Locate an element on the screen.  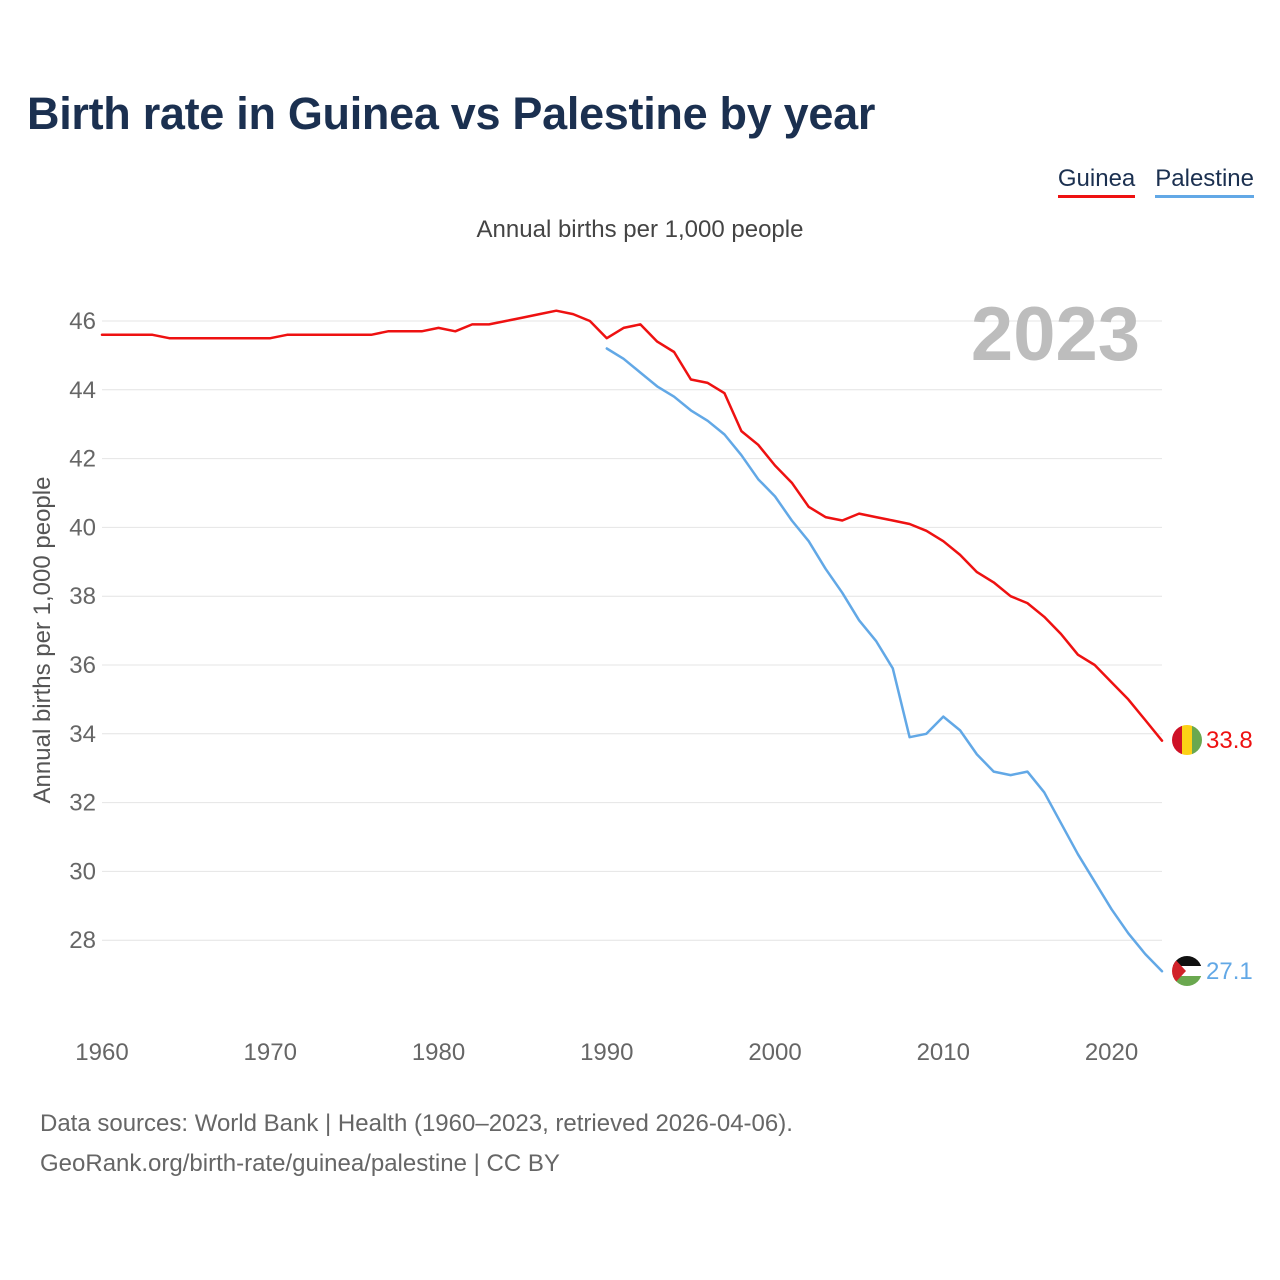
chart-subtitle: Annual births per 1,000 people is located at coordinates (640, 229).